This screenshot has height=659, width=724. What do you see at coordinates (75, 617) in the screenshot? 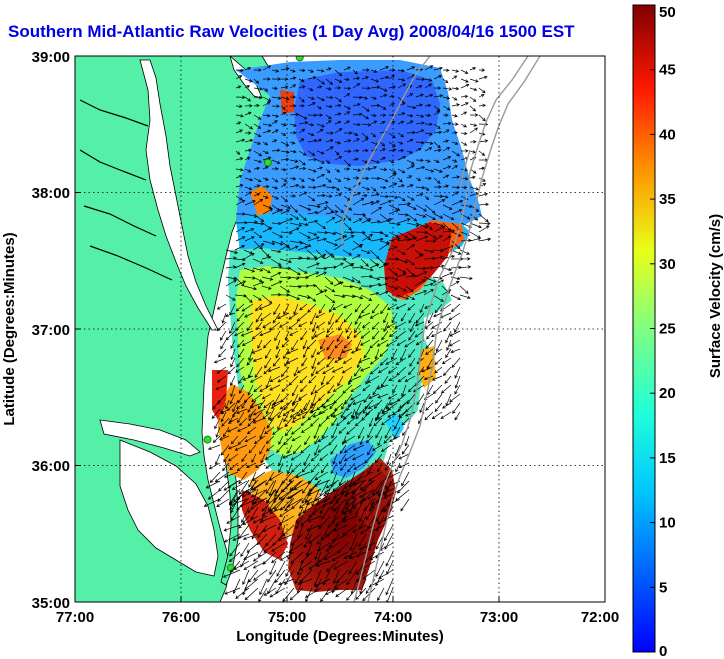
I see `x-tick-label: 77:00` at bounding box center [75, 617].